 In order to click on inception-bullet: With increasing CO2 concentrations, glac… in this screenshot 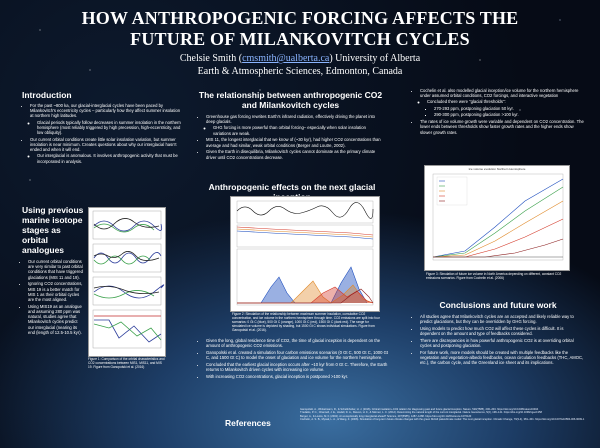, I will do `click(297, 376)`.